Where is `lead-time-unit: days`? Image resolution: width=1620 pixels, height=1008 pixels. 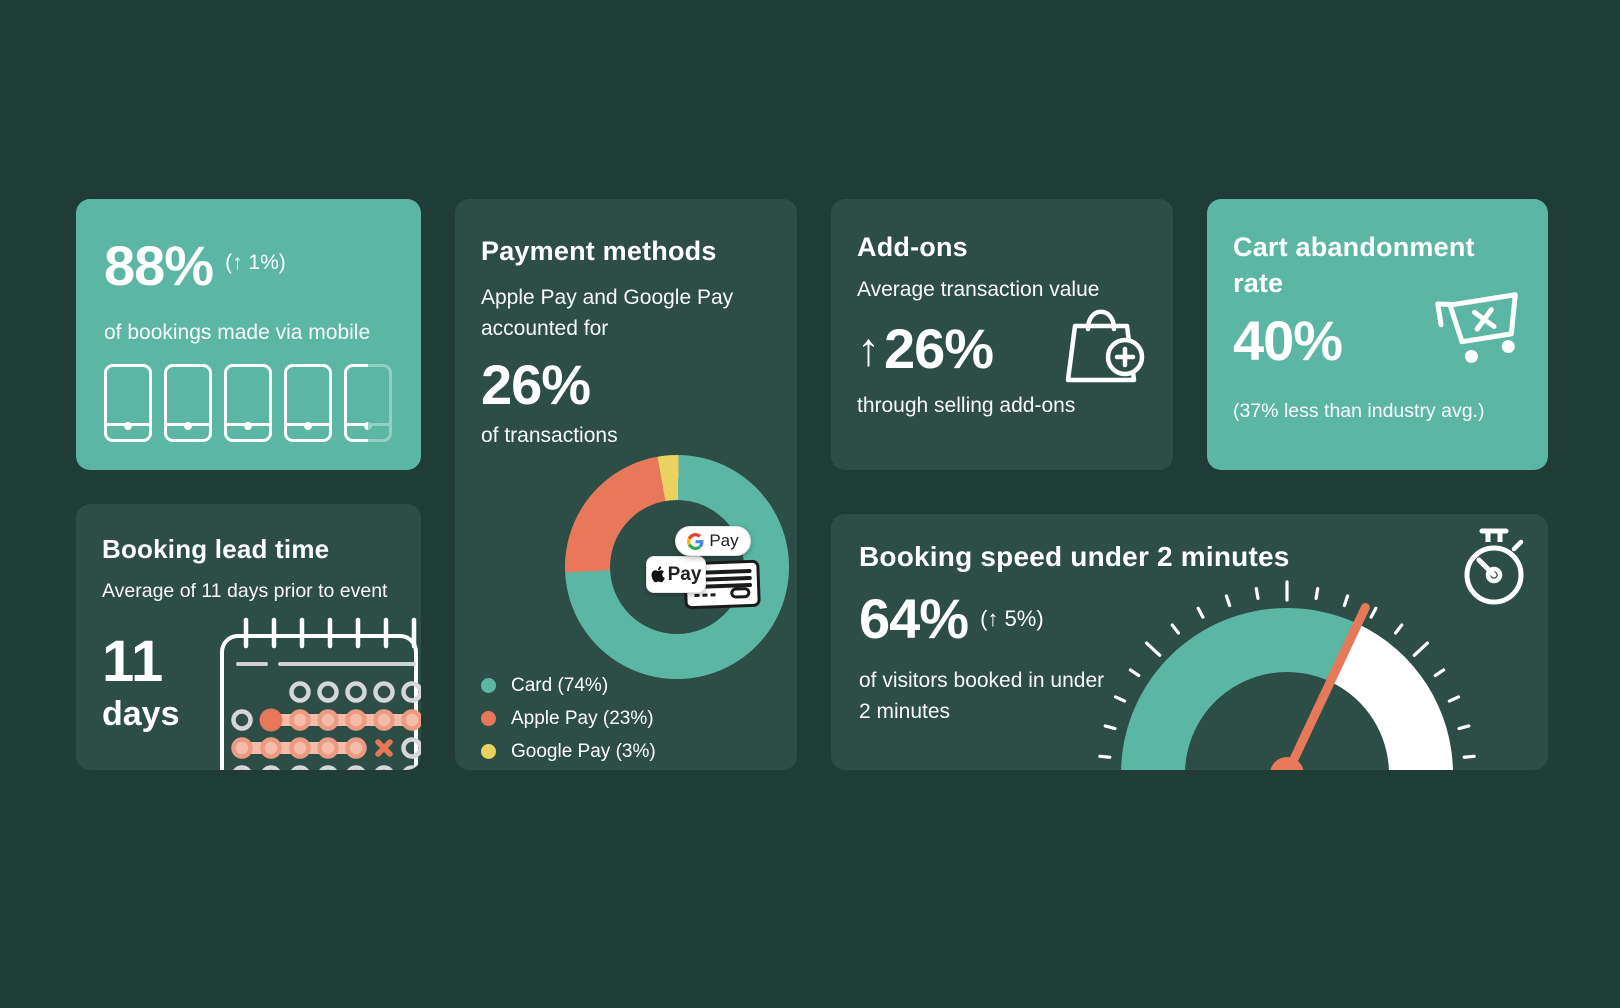 lead-time-unit: days is located at coordinates (141, 713).